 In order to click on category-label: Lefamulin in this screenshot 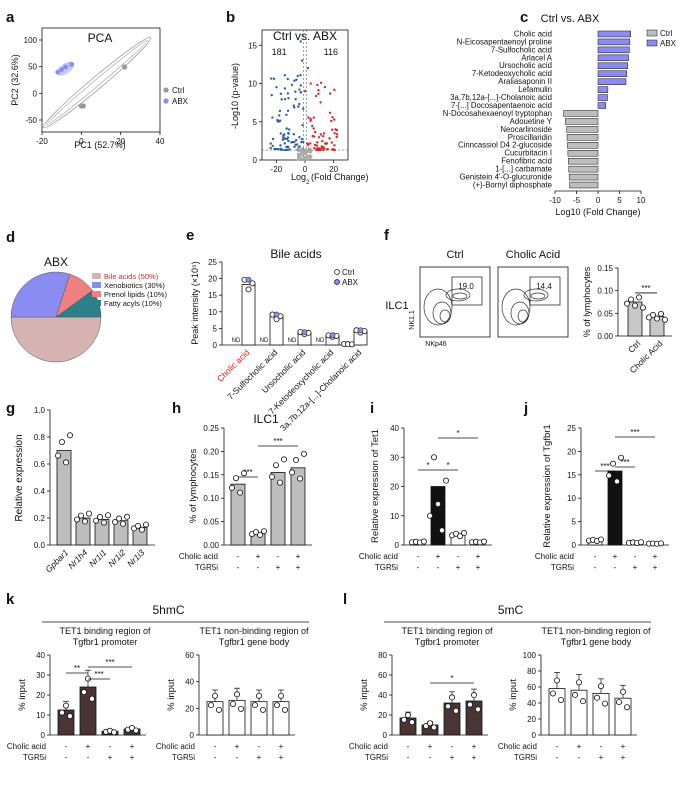, I will do `click(535, 89)`.